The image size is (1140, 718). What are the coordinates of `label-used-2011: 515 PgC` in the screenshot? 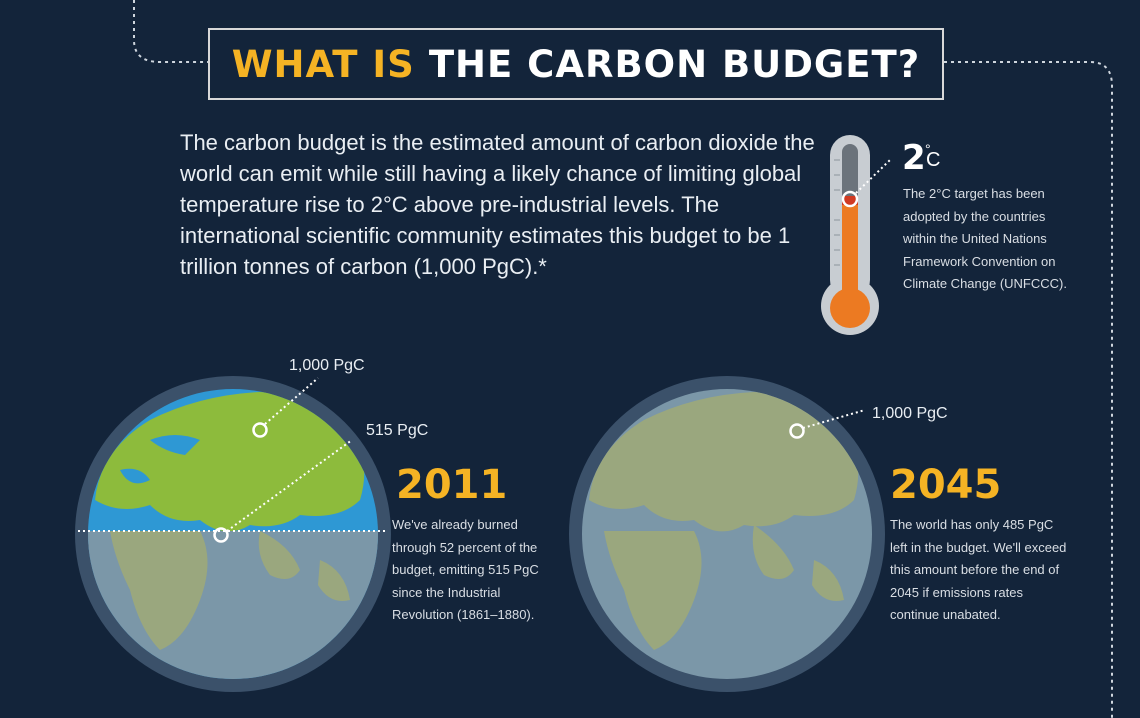 It's located at (397, 430).